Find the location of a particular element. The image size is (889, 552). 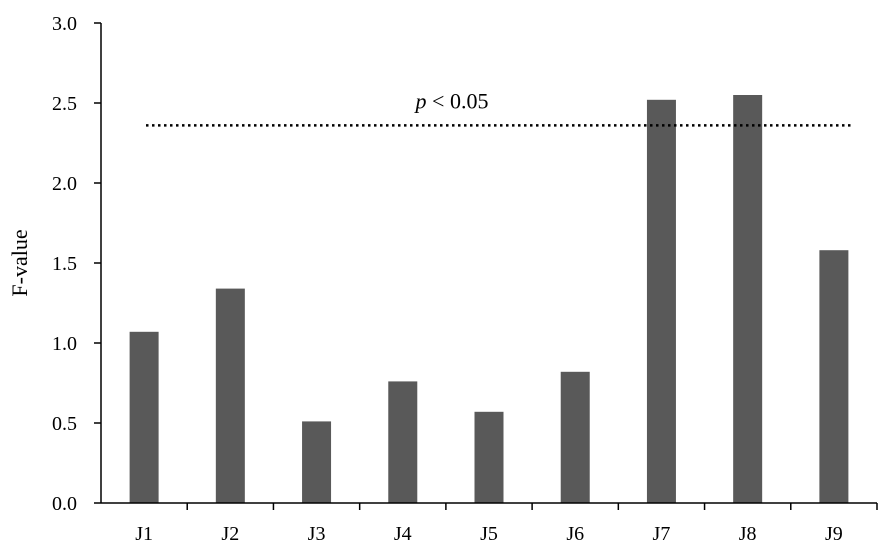

y-tick-label: 2.5 is located at coordinates (64, 104).